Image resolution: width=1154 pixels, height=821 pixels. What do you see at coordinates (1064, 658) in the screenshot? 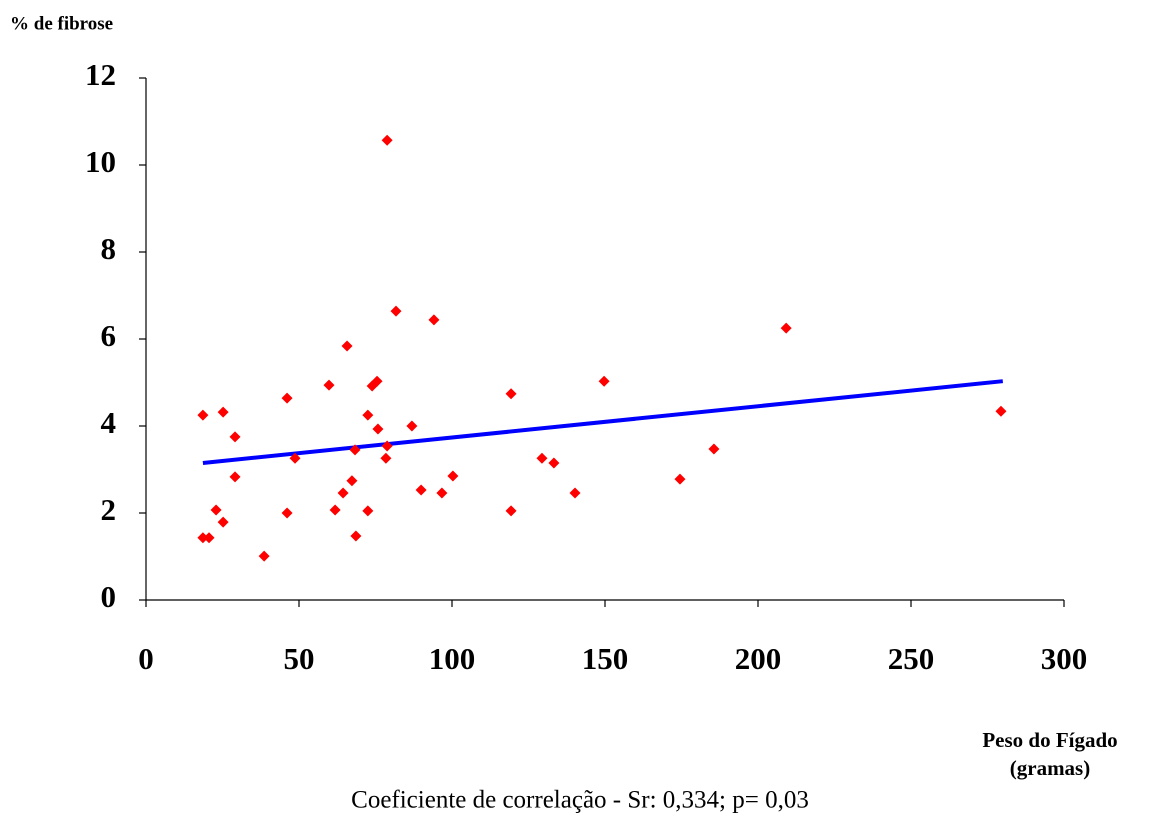
I see `x-tick-label: 300` at bounding box center [1064, 658].